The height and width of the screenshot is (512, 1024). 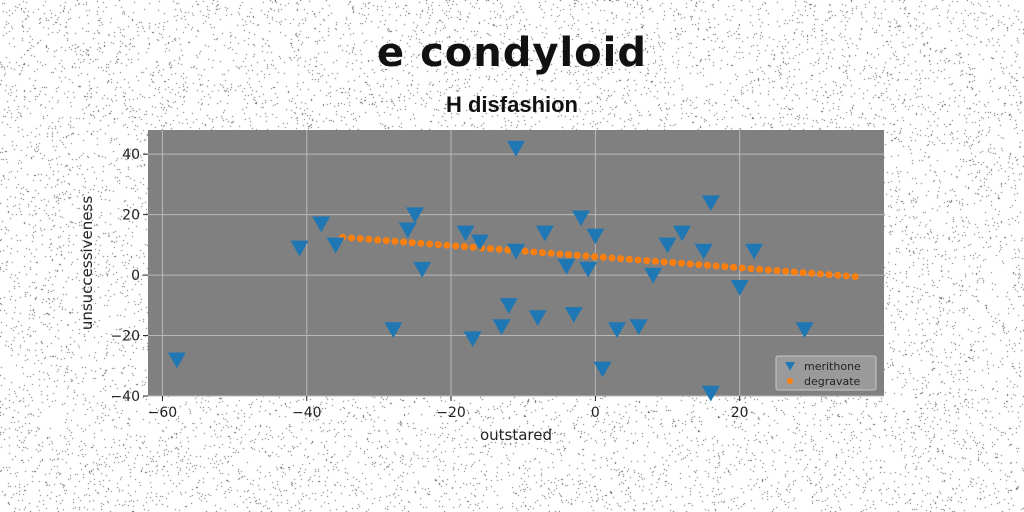 I want to click on legend-marker-degravate, so click(x=790, y=381).